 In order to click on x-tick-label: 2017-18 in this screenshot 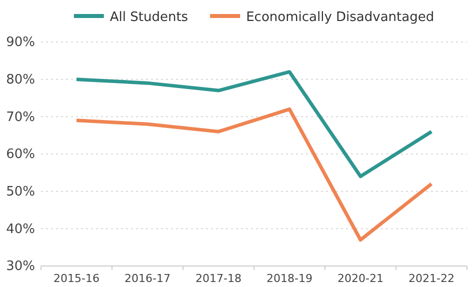, I will do `click(219, 278)`.